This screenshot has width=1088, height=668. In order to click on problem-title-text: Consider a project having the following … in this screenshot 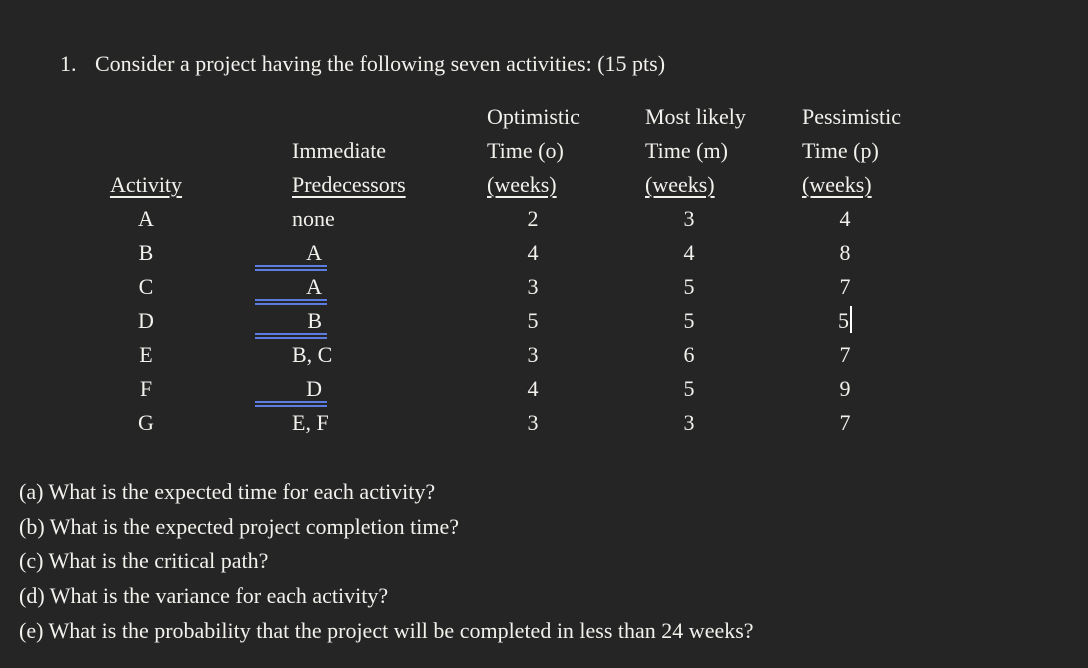, I will do `click(380, 63)`.